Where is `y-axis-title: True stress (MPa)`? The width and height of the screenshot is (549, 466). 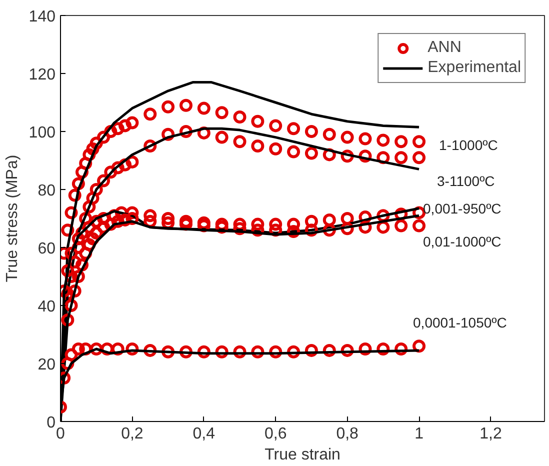
y-axis-title: True stress (MPa) is located at coordinates (12, 218).